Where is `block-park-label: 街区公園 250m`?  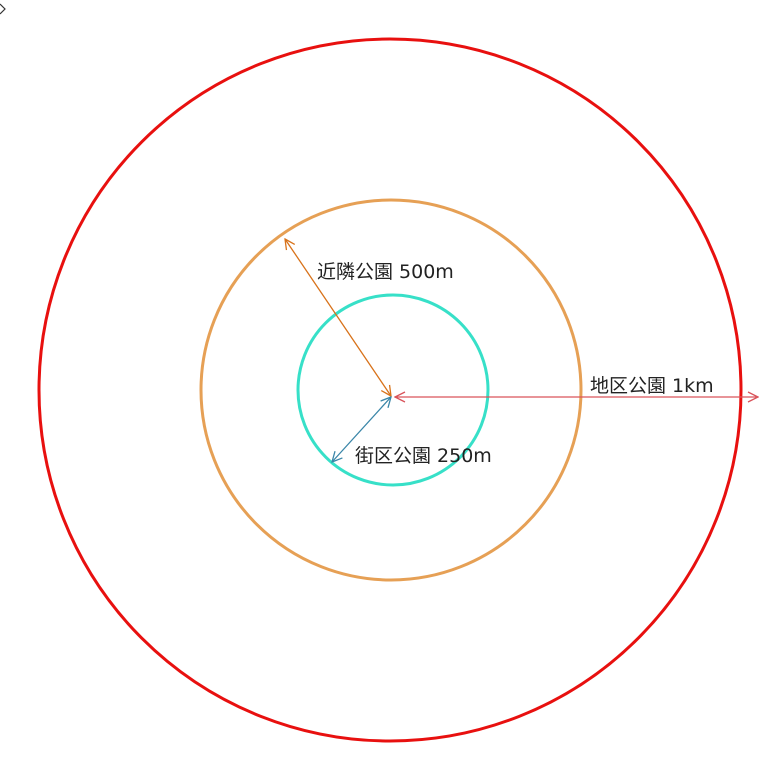 block-park-label: 街区公園 250m is located at coordinates (423, 456).